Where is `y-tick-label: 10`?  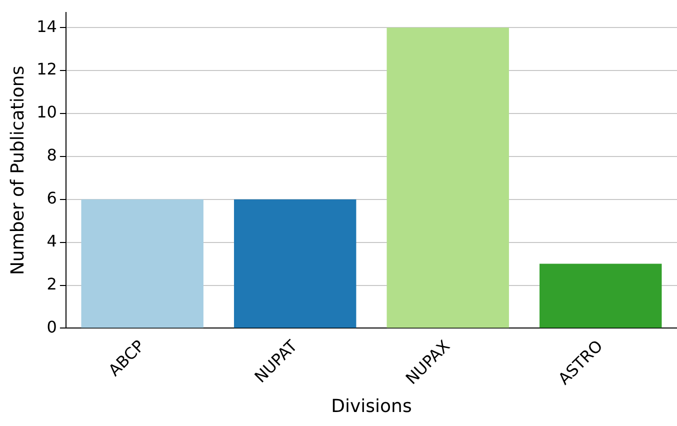 y-tick-label: 10 is located at coordinates (46, 112).